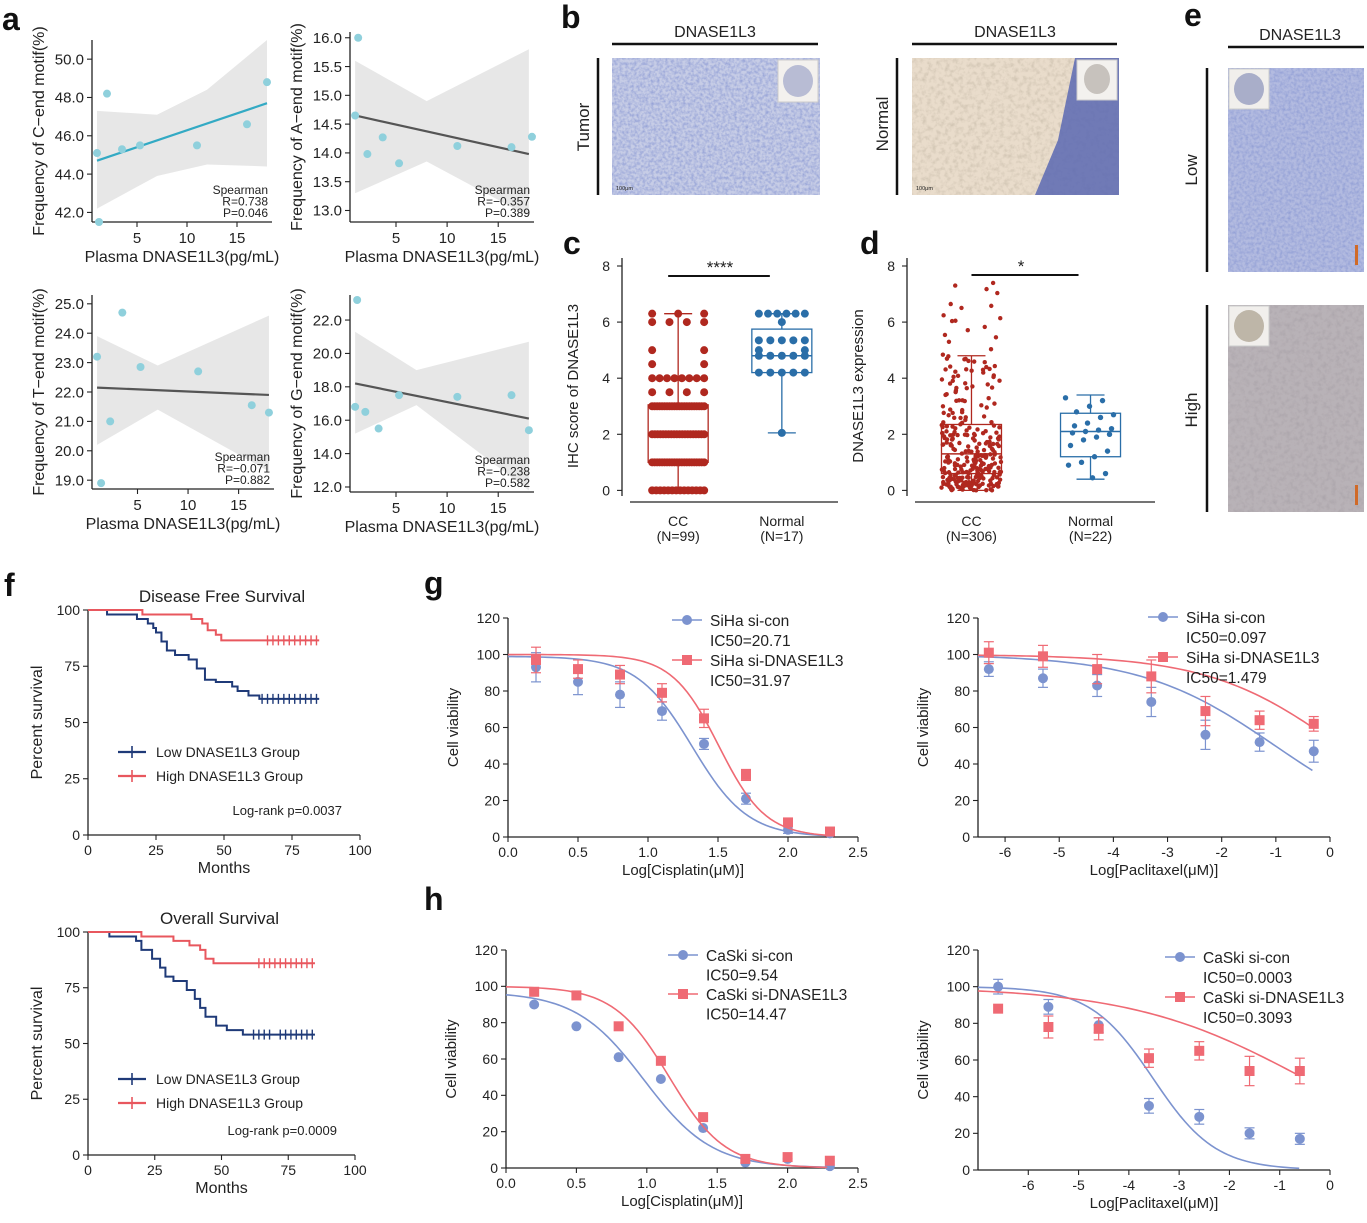  I want to click on y-tick-label: 100, so click(69, 610).